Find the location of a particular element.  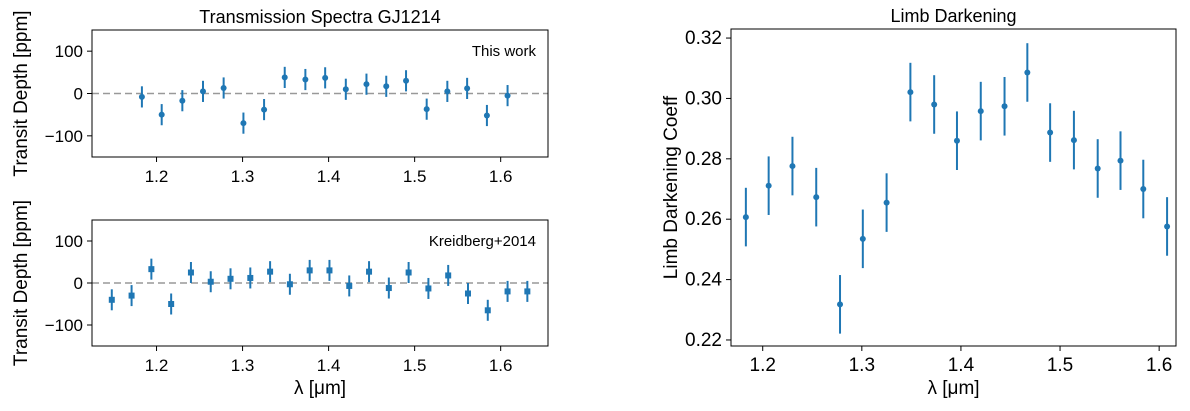

chart-title: Limb Darkening is located at coordinates (953, 16).